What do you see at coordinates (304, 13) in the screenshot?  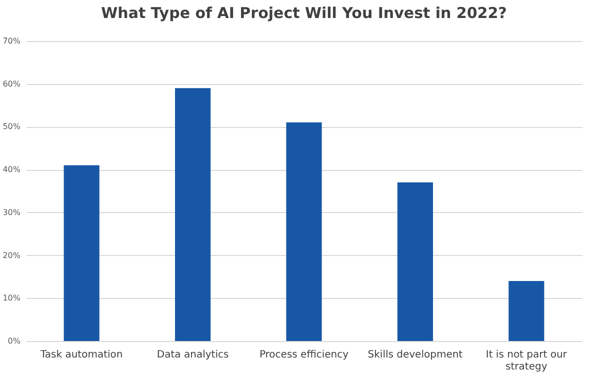 I see `chart-title: What Type of AI Project Will You Invest in 2022?` at bounding box center [304, 13].